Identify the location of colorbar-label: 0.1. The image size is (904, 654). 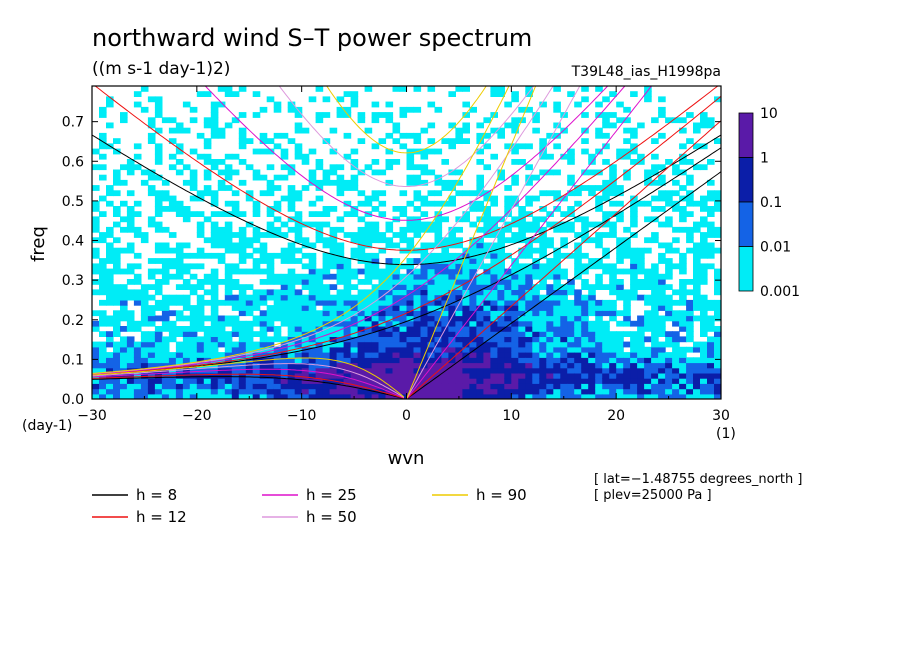
(771, 203).